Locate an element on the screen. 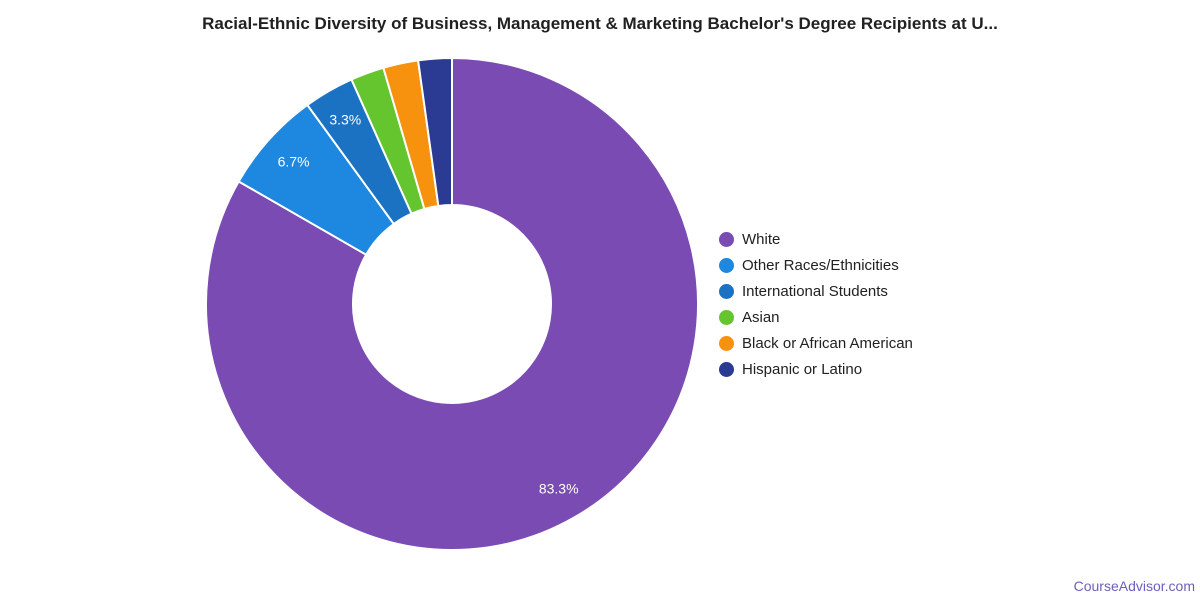 The image size is (1200, 600). legend-item-other-races-ethnicities: Other Races/Ethnicities is located at coordinates (816, 265).